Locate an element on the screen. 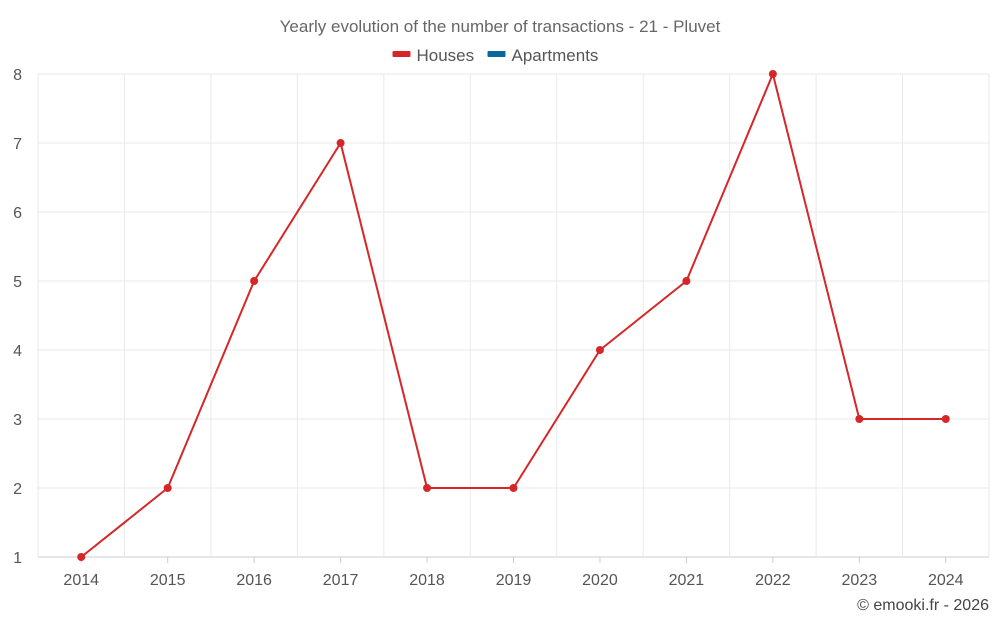 The width and height of the screenshot is (1000, 625). y-axis: 1 2 3 4 5 6 7 8 is located at coordinates (17, 317).